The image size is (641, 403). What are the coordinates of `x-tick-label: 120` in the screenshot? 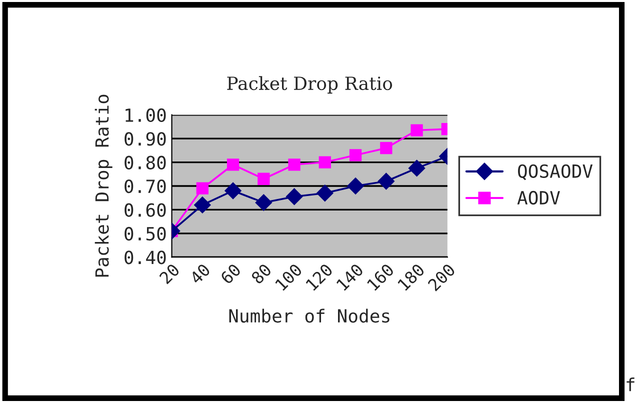 It's located at (319, 277).